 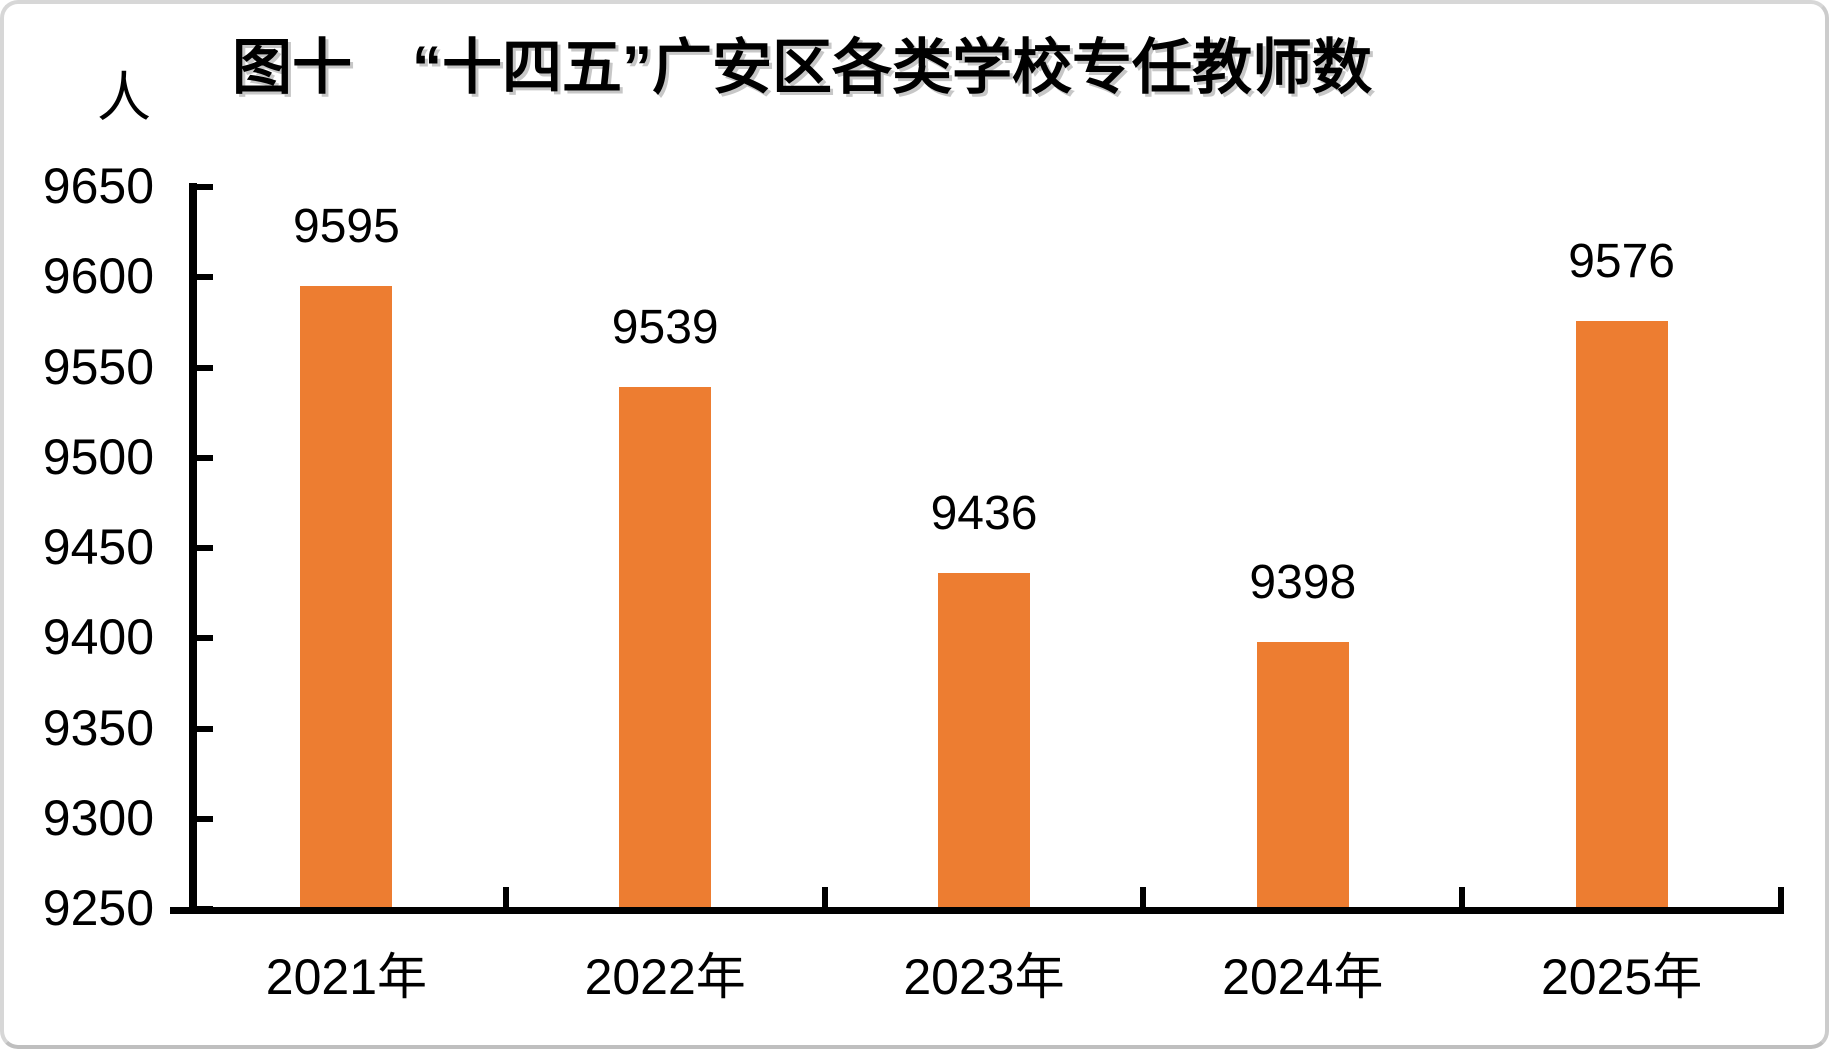 I want to click on y-axis-tick-label: 9650, so click(x=98, y=186).